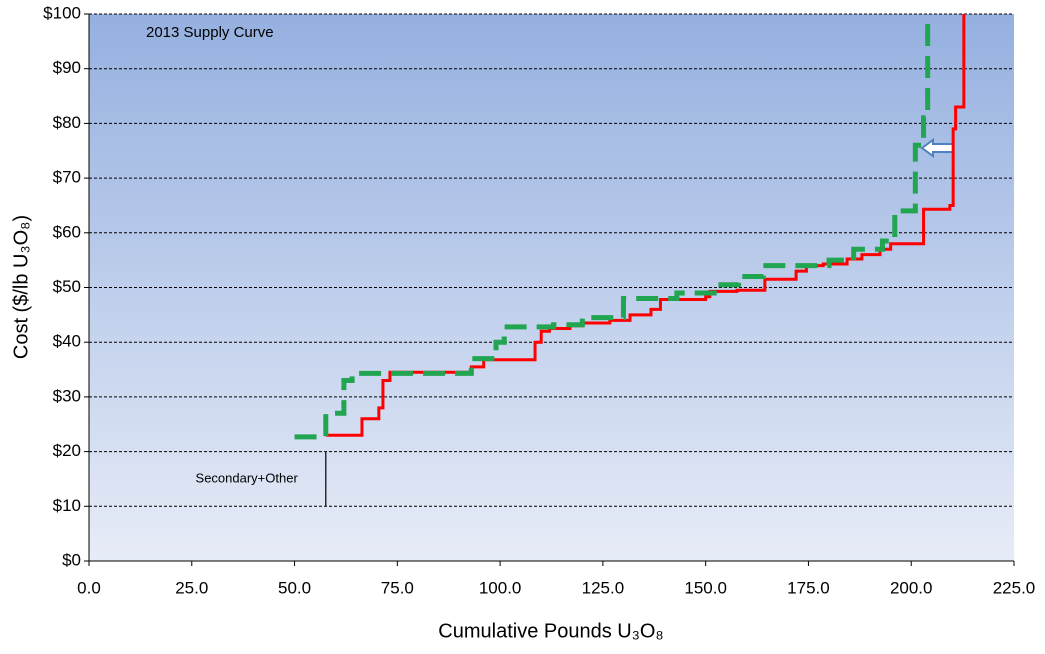 The height and width of the screenshot is (654, 1045). I want to click on x-tick-label: 0.0, so click(89, 587).